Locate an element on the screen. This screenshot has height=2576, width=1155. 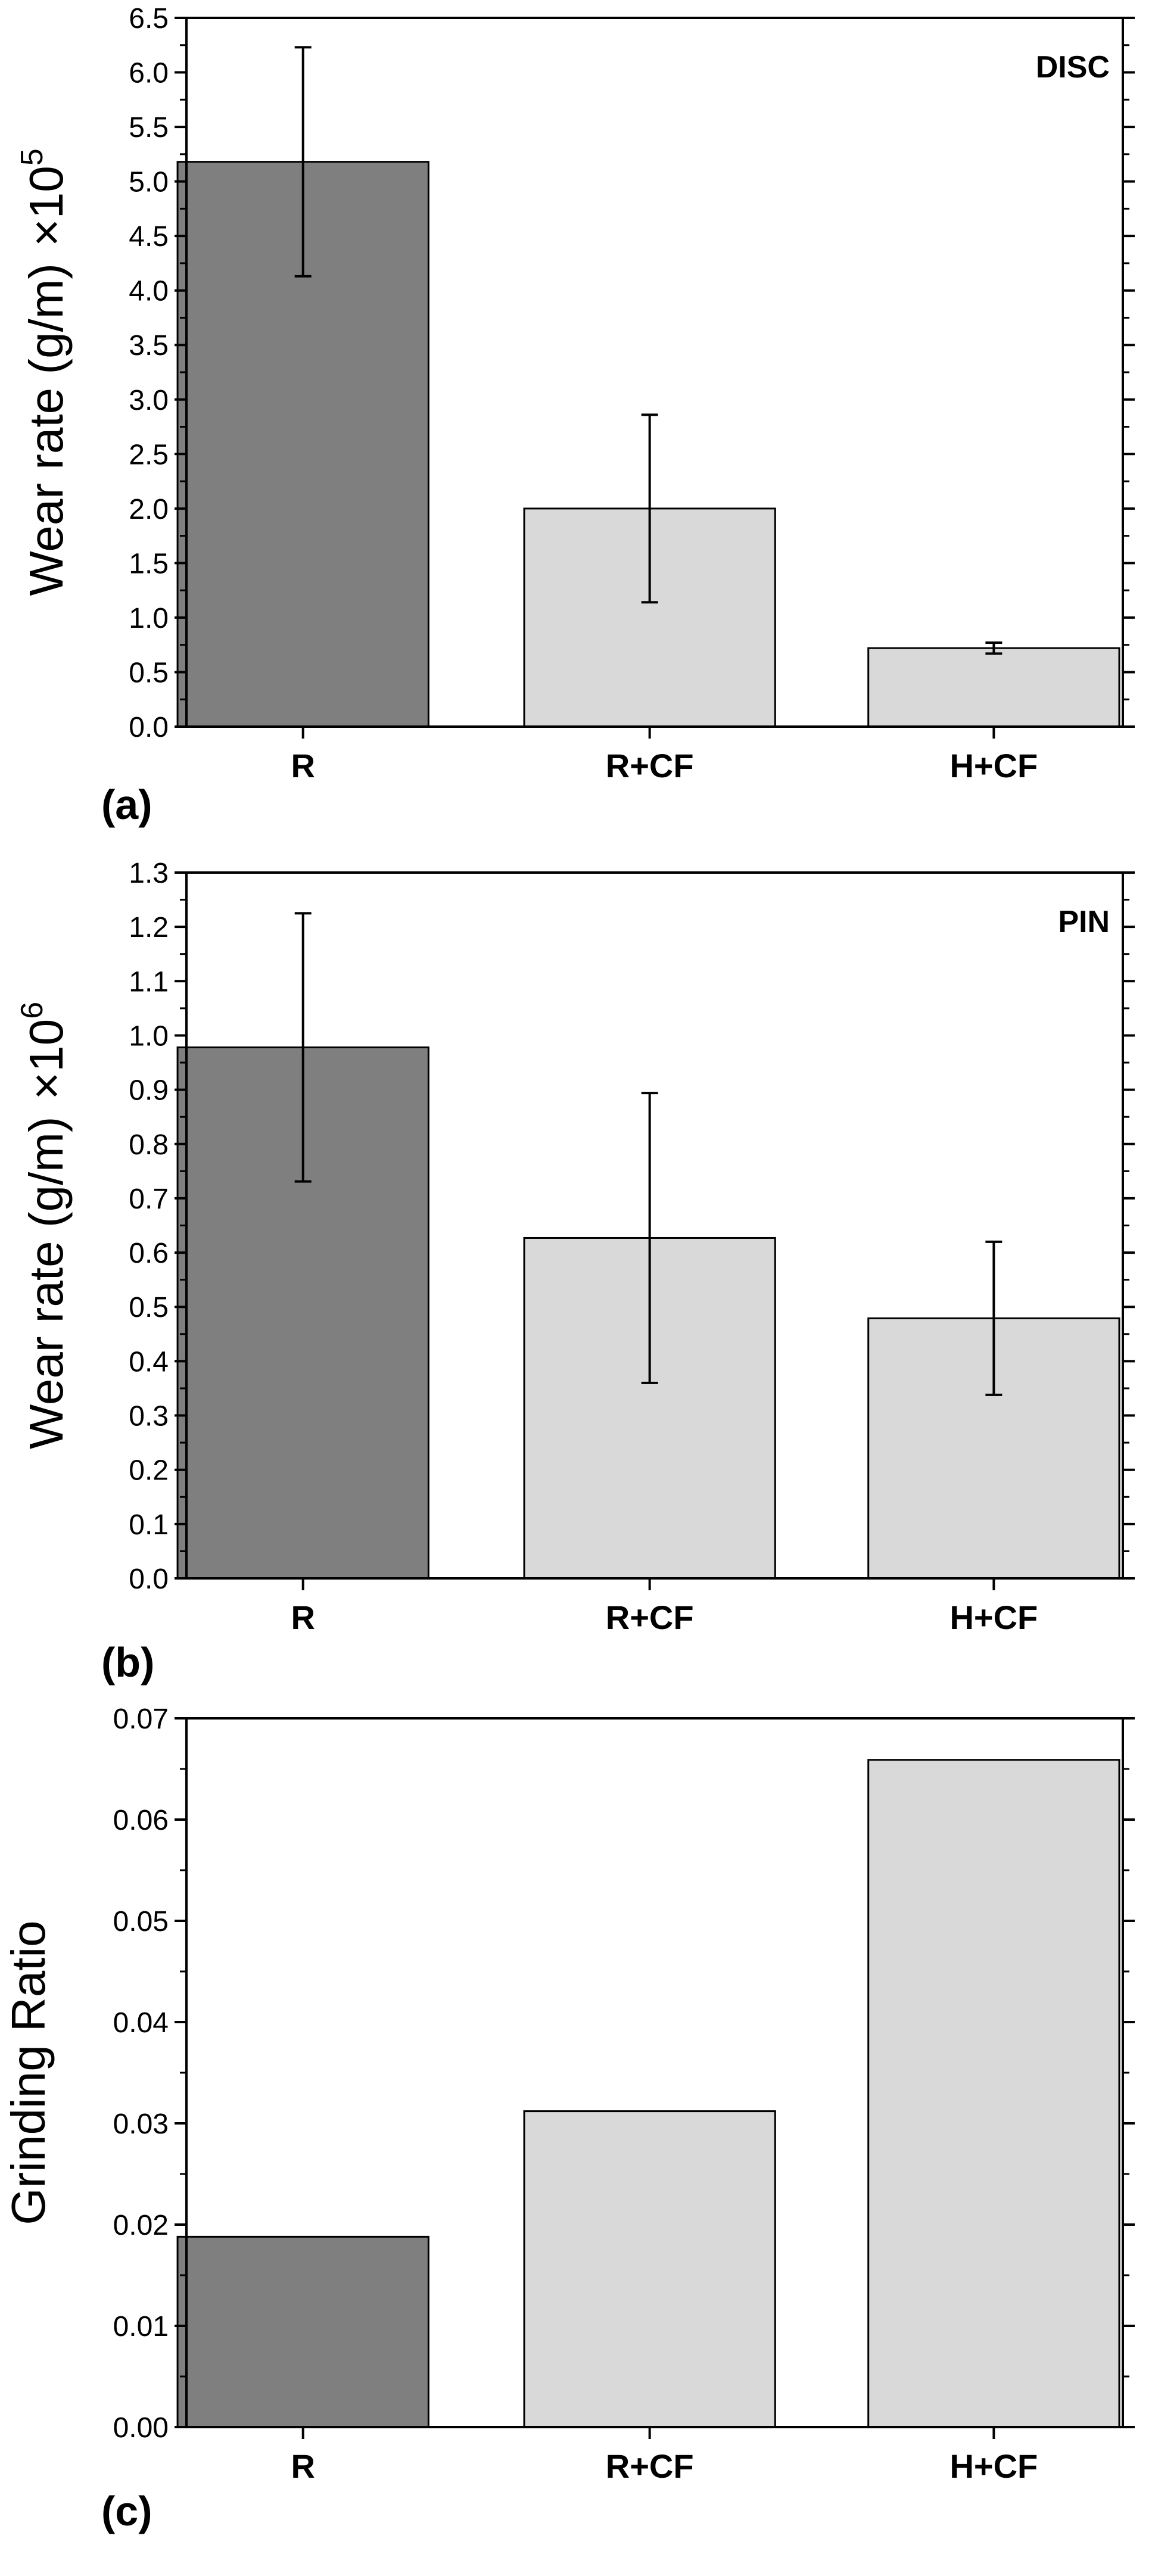
y-tick-label: 0.4 is located at coordinates (149, 1362).